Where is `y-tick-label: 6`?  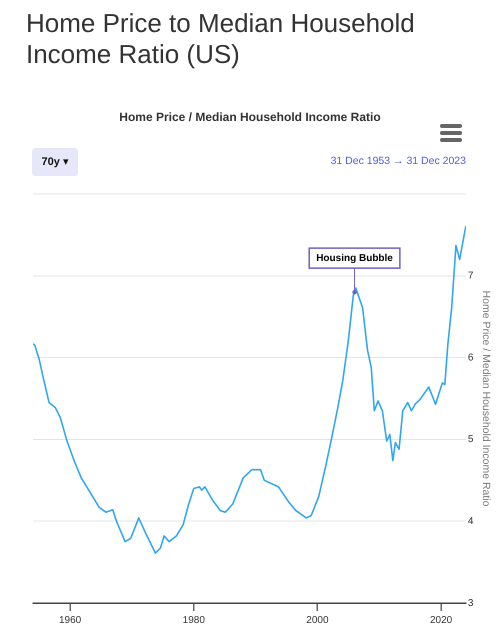
y-tick-label: 6 is located at coordinates (471, 358).